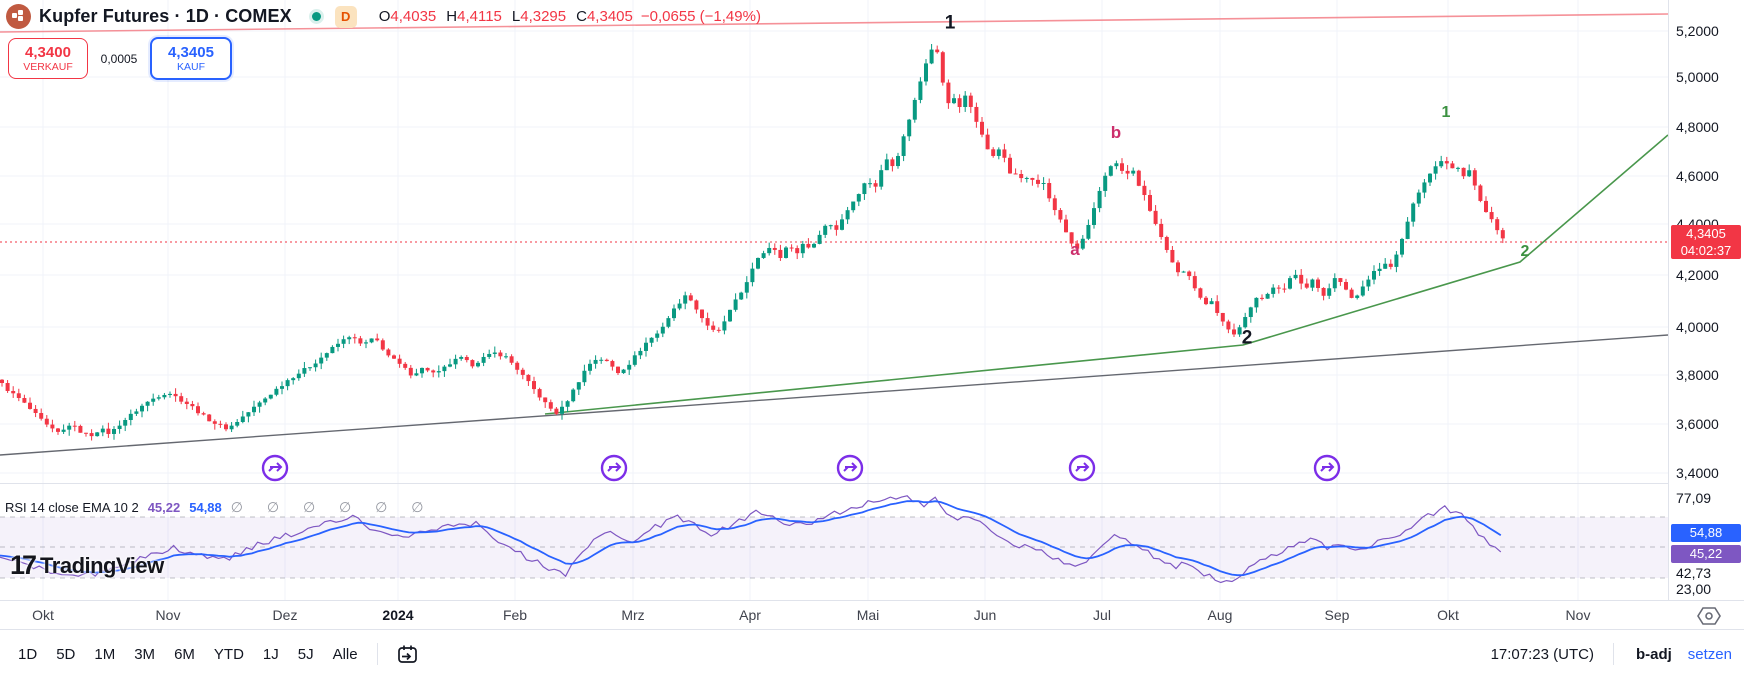 The image size is (1744, 677). I want to click on spread-value: 0,0005, so click(119, 58).